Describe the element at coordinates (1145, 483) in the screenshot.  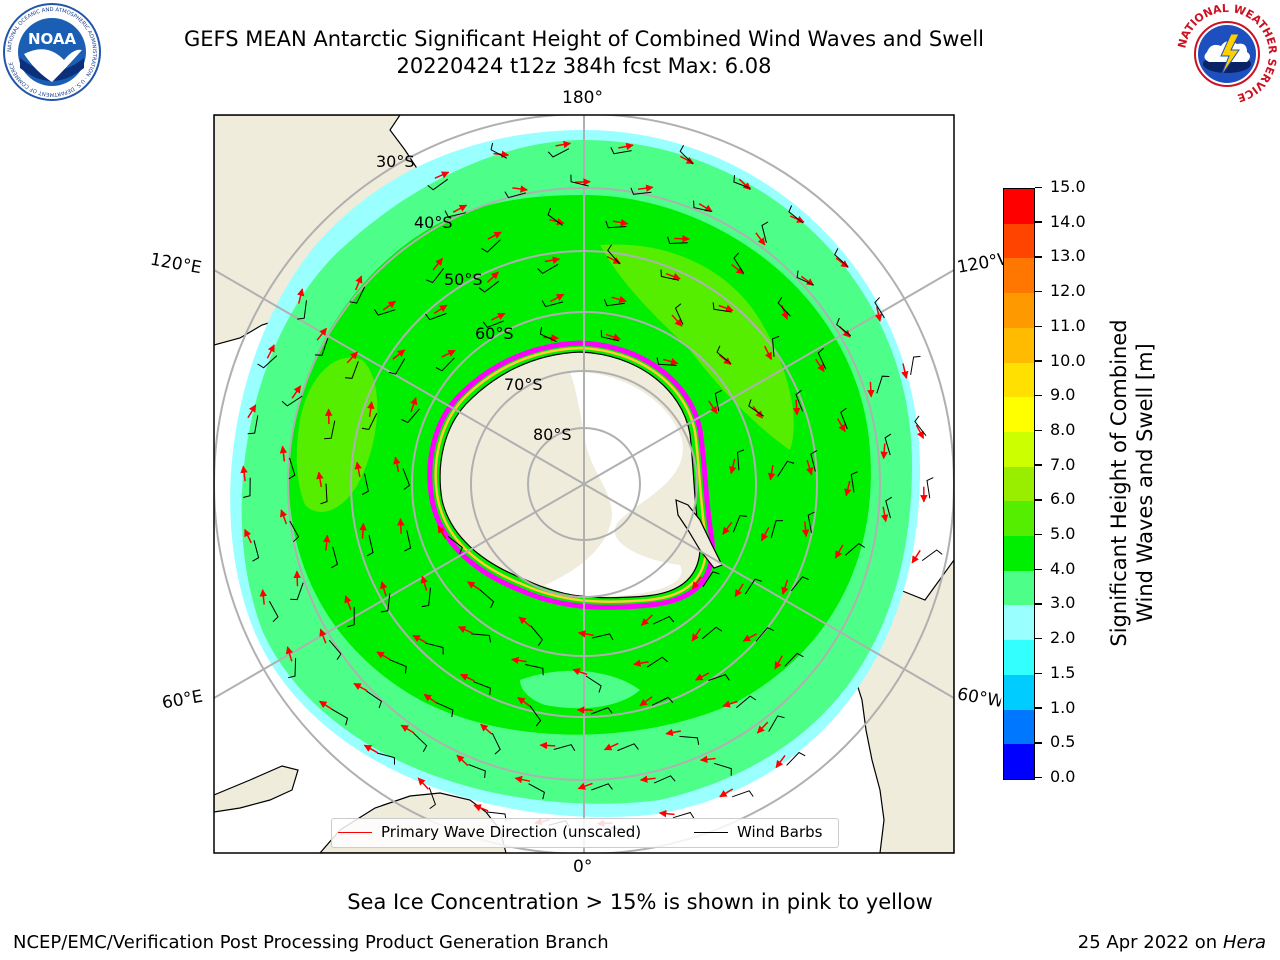
I see `colorbar-label-line2: Wind Waves and Swell [m]` at that location.